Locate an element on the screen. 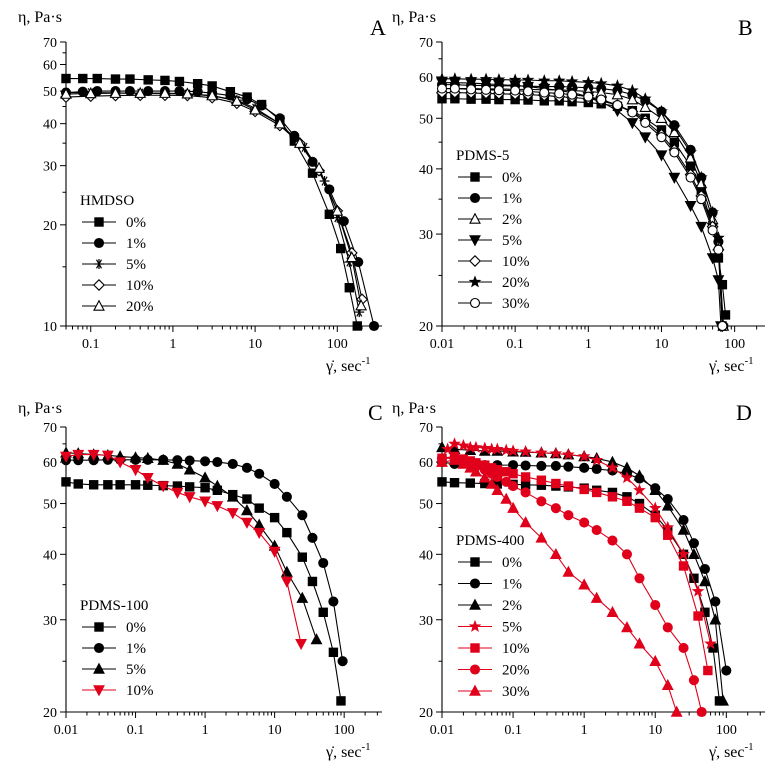 The image size is (782, 777). legend-title: PDMS-5 is located at coordinates (482, 156).